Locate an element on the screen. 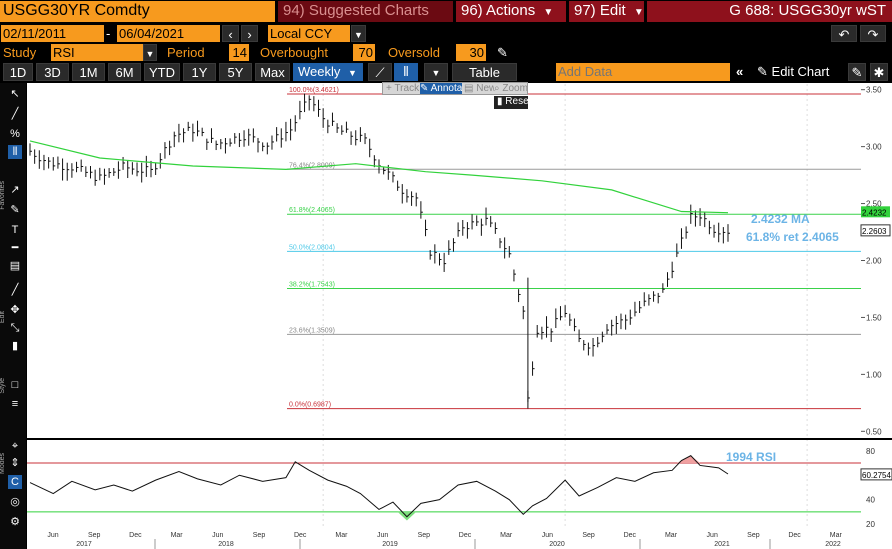  drawing-popup: + Track ✎ Annotate ▤ News ⌕ Zoom is located at coordinates (455, 88).